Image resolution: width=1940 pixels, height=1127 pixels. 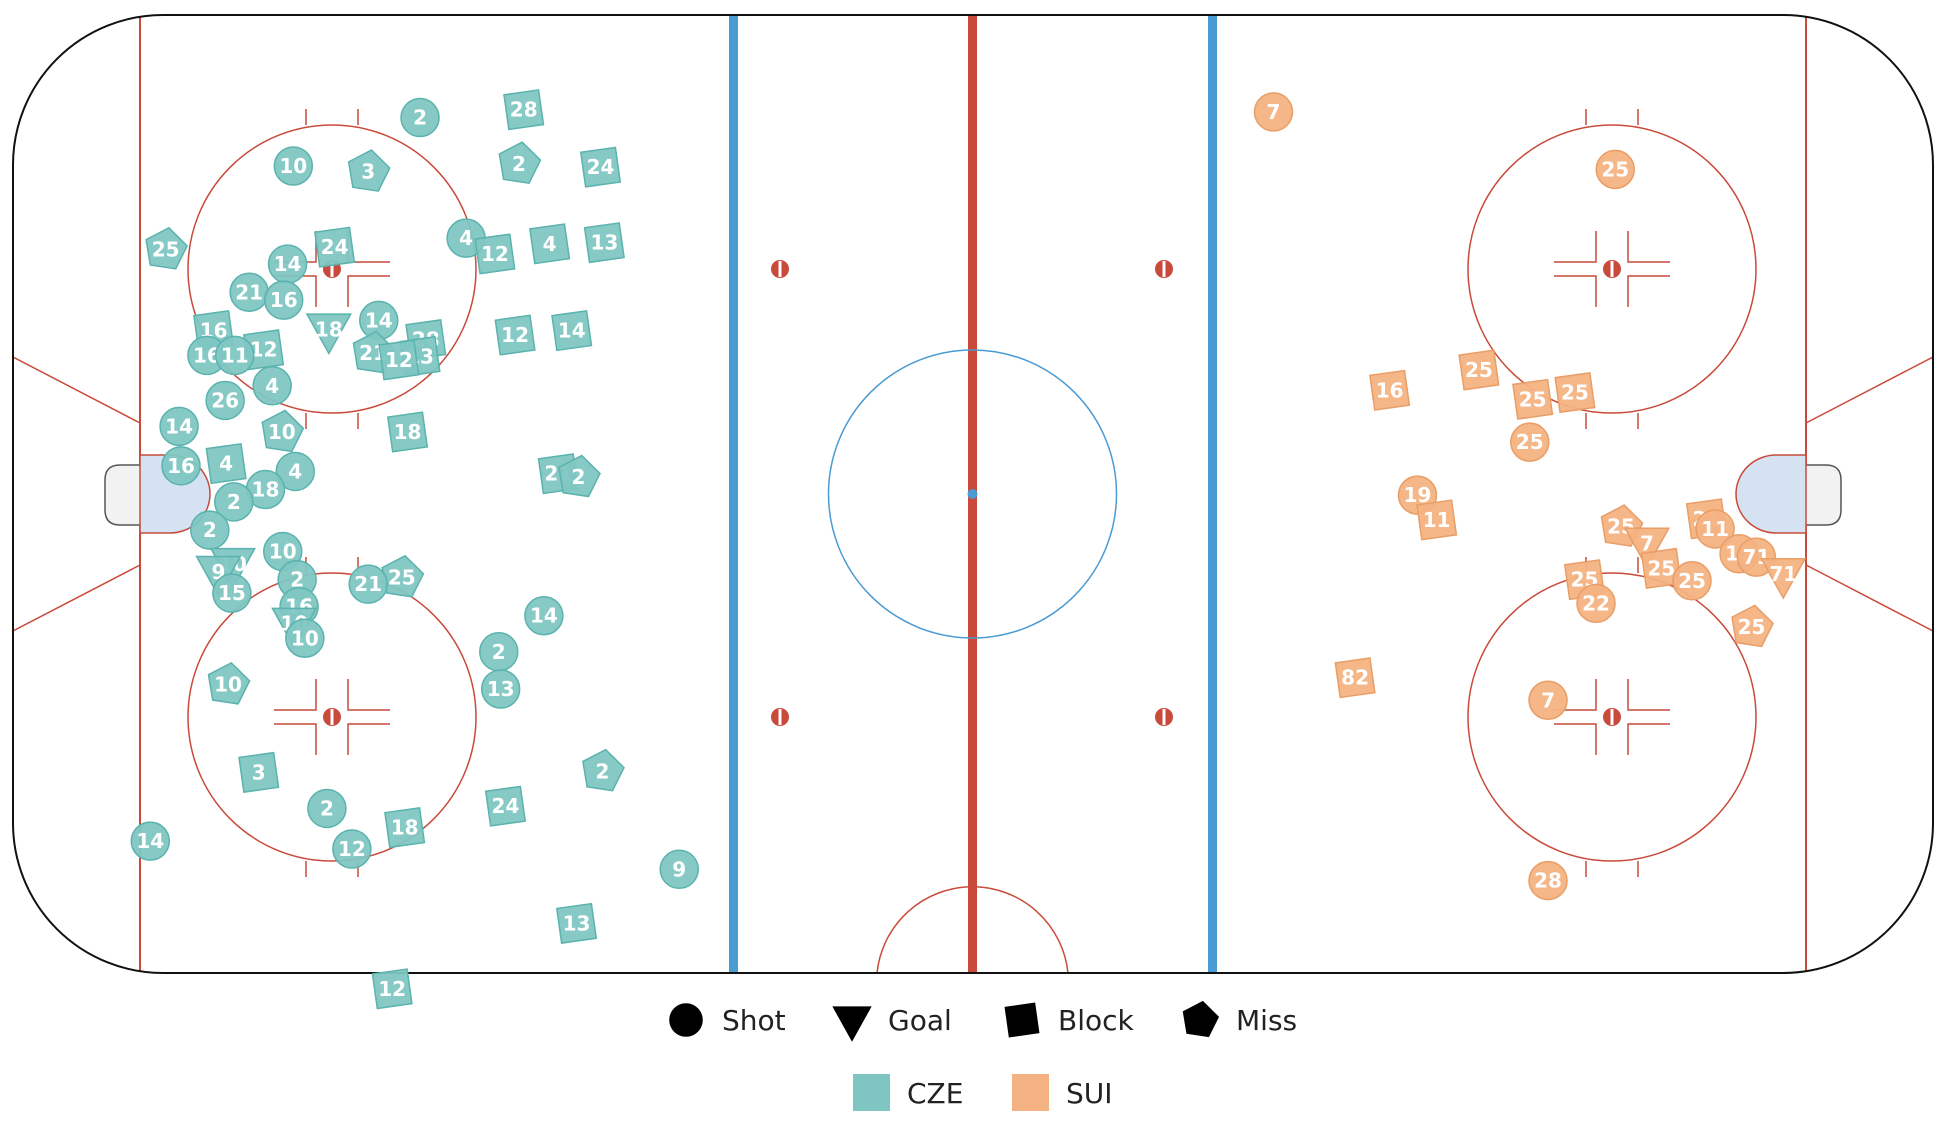 What do you see at coordinates (283, 551) in the screenshot?
I see `player-number-label: 10` at bounding box center [283, 551].